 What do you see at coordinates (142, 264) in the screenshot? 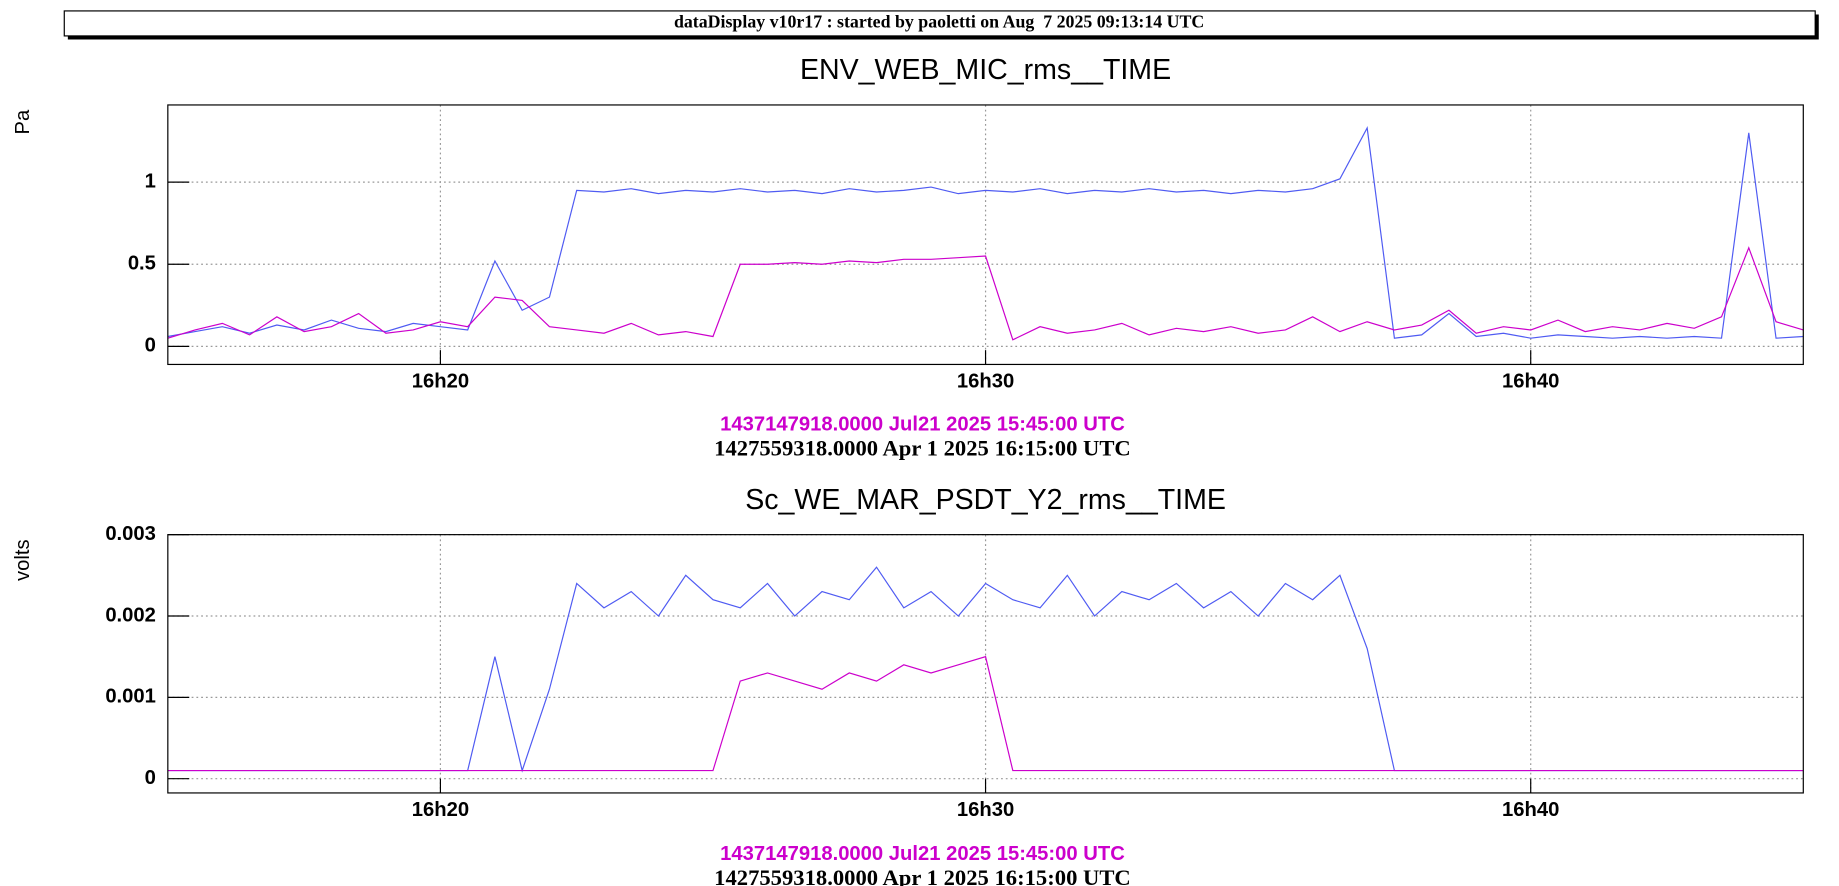
I see `y-tick-label: 0.5` at bounding box center [142, 264].